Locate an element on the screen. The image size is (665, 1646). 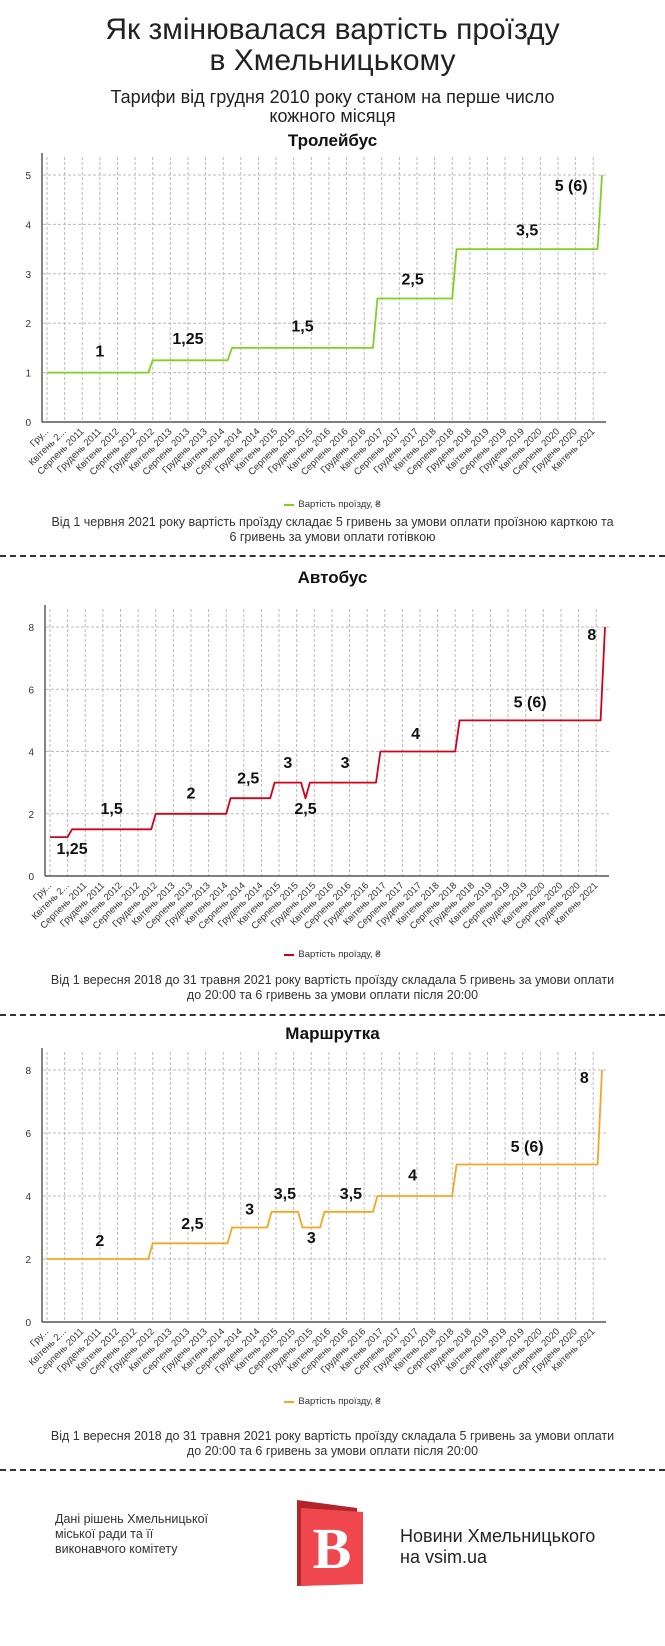
title-line-1: Як змінювалася вартість проїзду is located at coordinates (332, 29).